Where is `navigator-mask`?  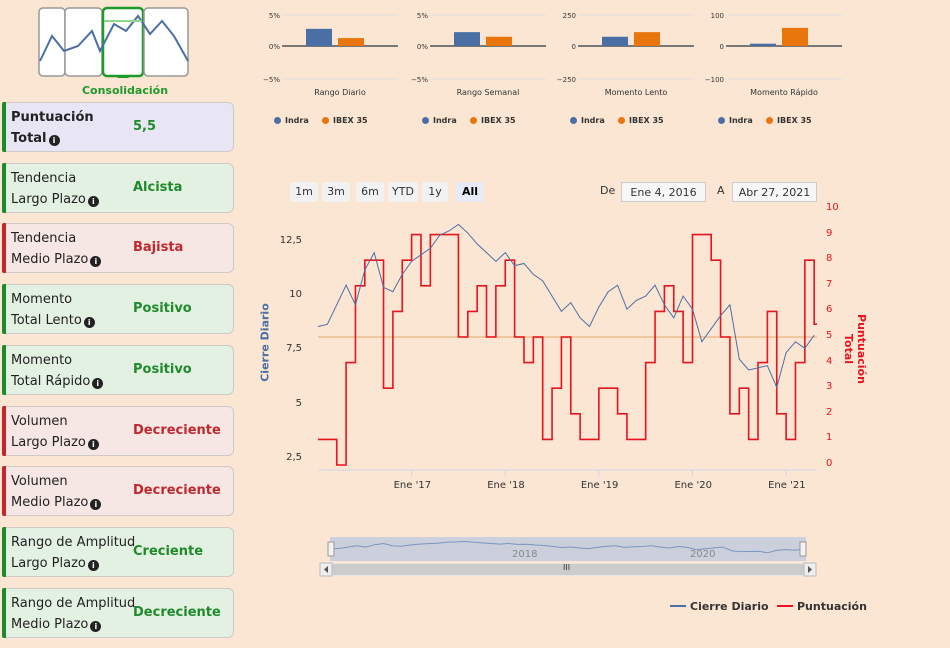
navigator-mask is located at coordinates (568, 549).